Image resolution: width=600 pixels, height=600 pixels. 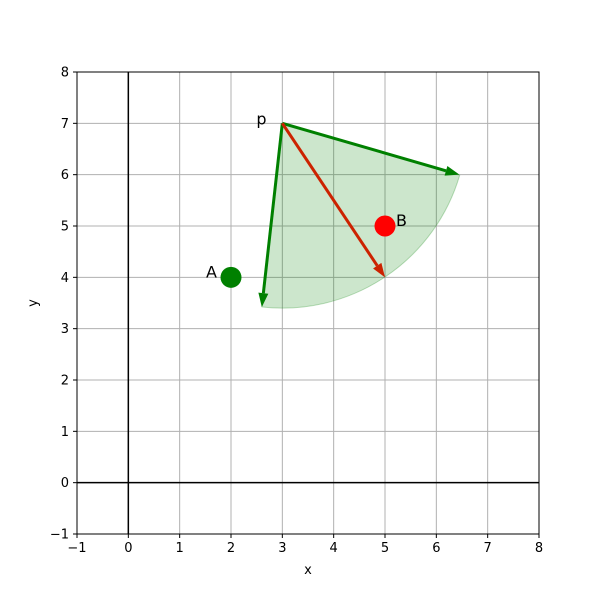 I want to click on x-tick-label: 1, so click(x=180, y=548).